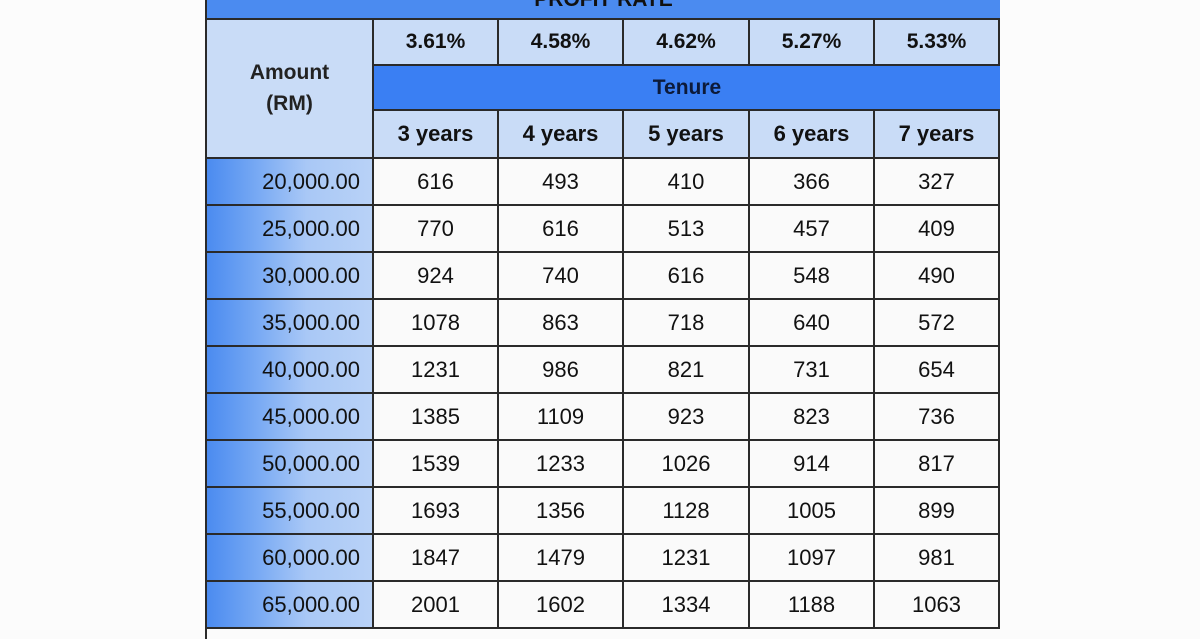  I want to click on monthly-installment-cell: 1479, so click(561, 558).